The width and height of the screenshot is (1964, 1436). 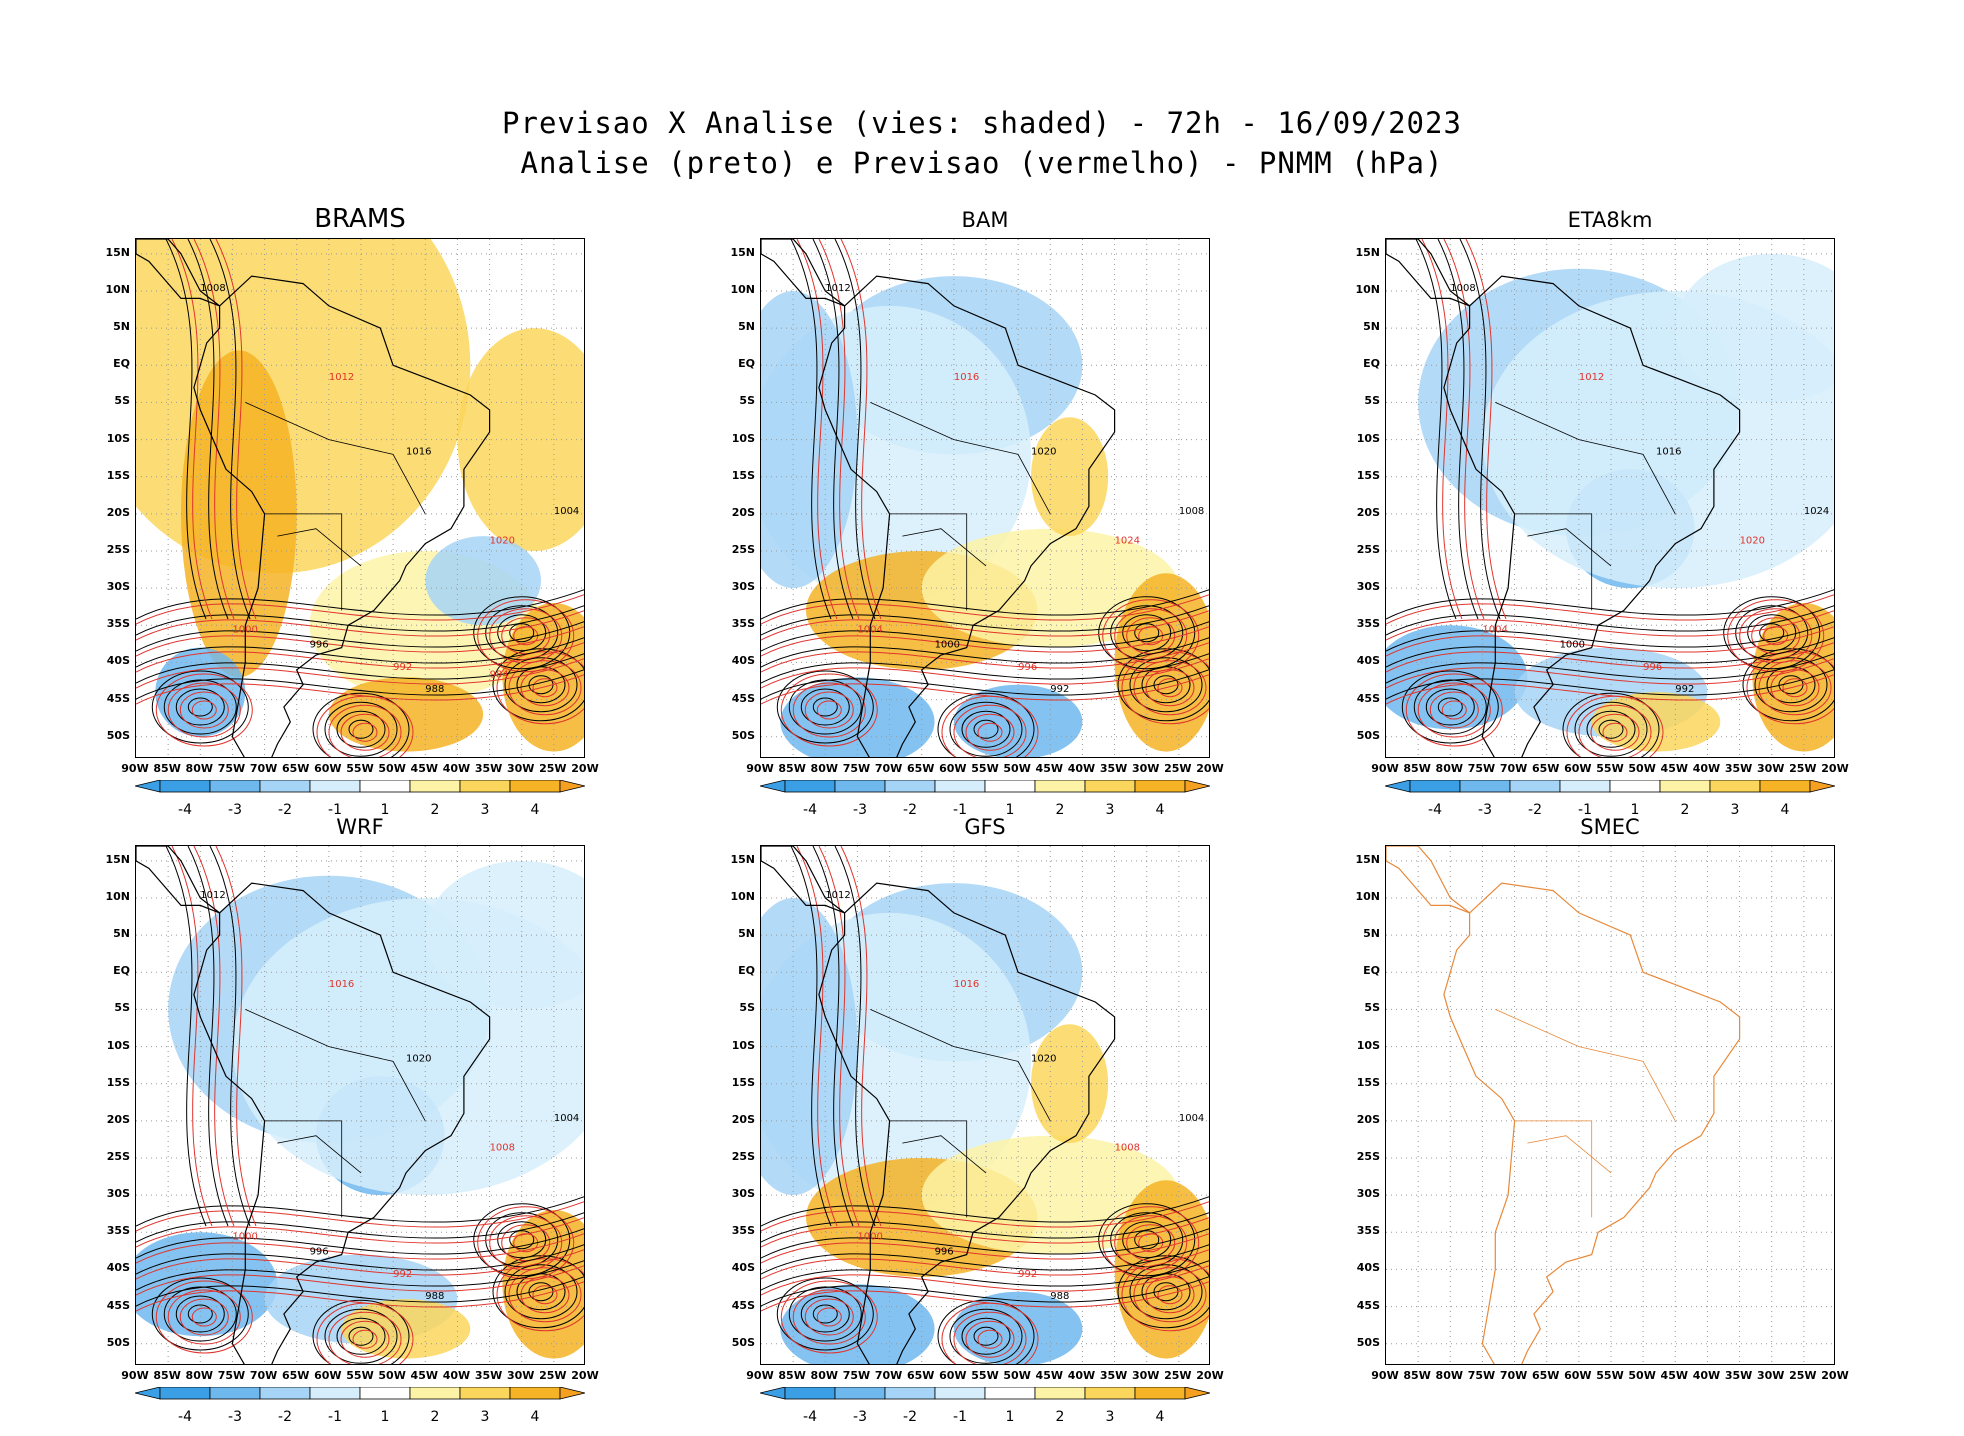 I want to click on contour-label: 988, so click(x=1059, y=1296).